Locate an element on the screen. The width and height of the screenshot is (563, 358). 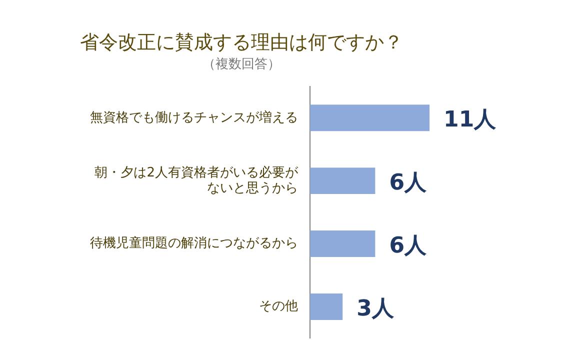
data-label: 3人 is located at coordinates (375, 309).